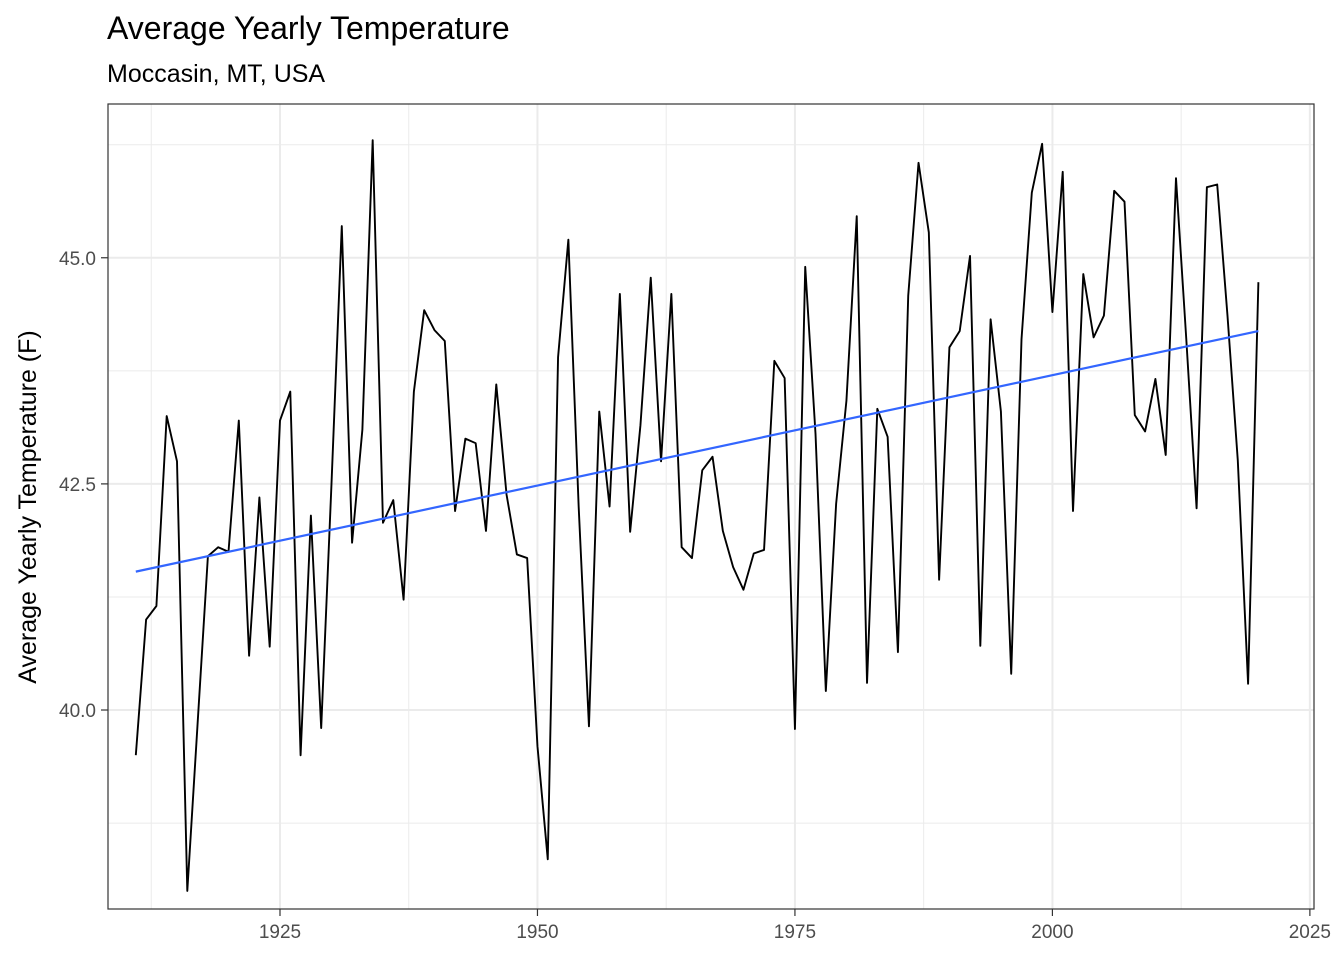 The image size is (1344, 960). I want to click on y-tick-label: 40.0, so click(77, 711).